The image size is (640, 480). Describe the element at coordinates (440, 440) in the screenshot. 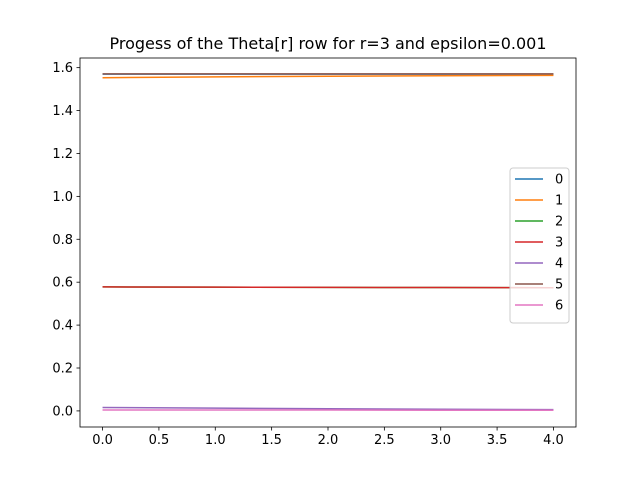

I see `x-tick-label: 3.0` at that location.